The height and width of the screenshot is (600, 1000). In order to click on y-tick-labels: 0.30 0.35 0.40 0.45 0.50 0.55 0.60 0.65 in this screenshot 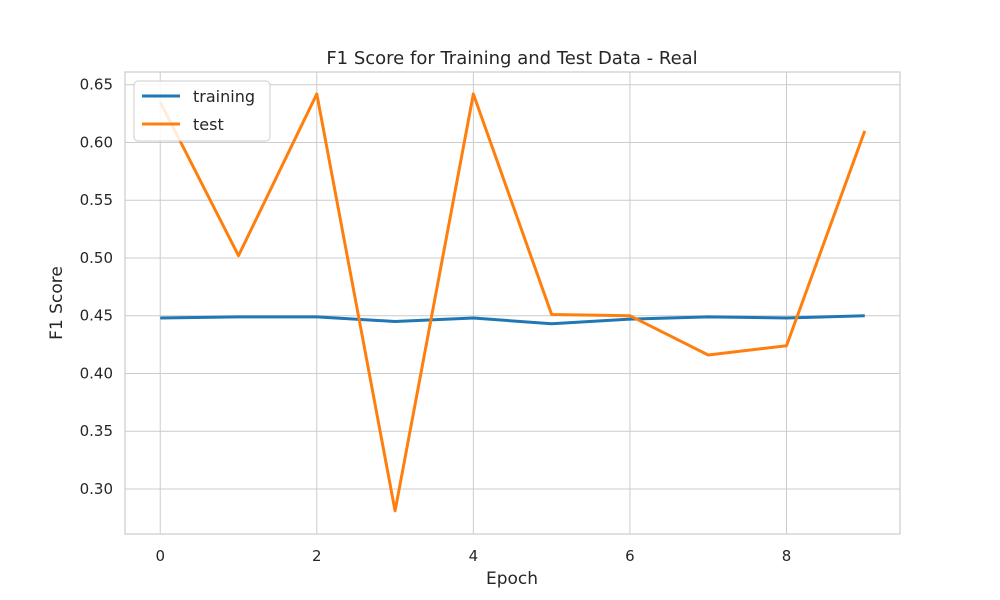, I will do `click(96, 287)`.